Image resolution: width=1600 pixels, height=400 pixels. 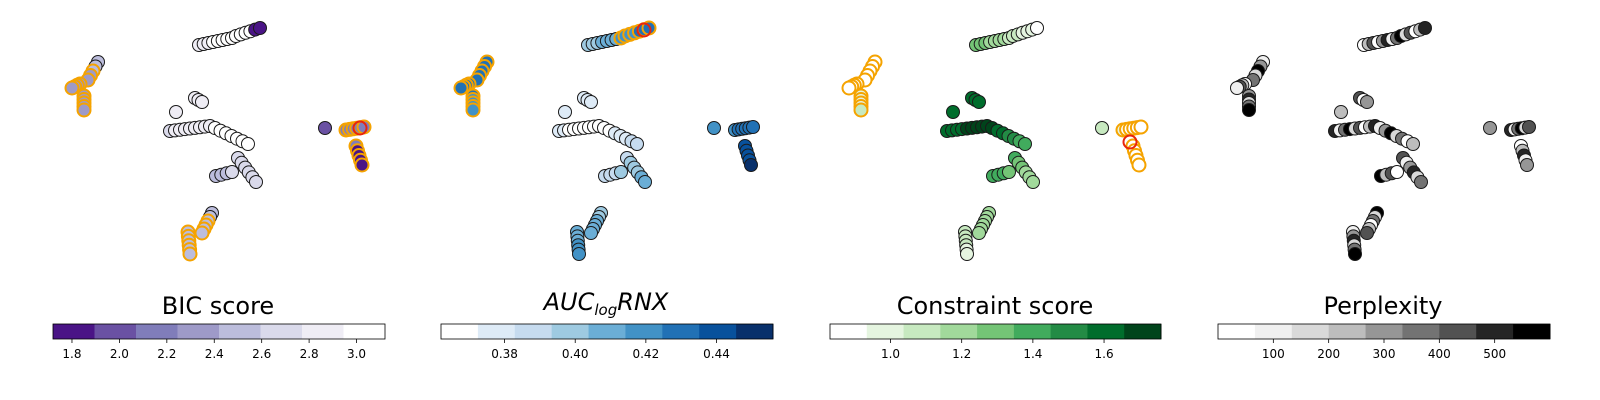 I want to click on colorbar-tick-label: 1.0, so click(x=890, y=354).